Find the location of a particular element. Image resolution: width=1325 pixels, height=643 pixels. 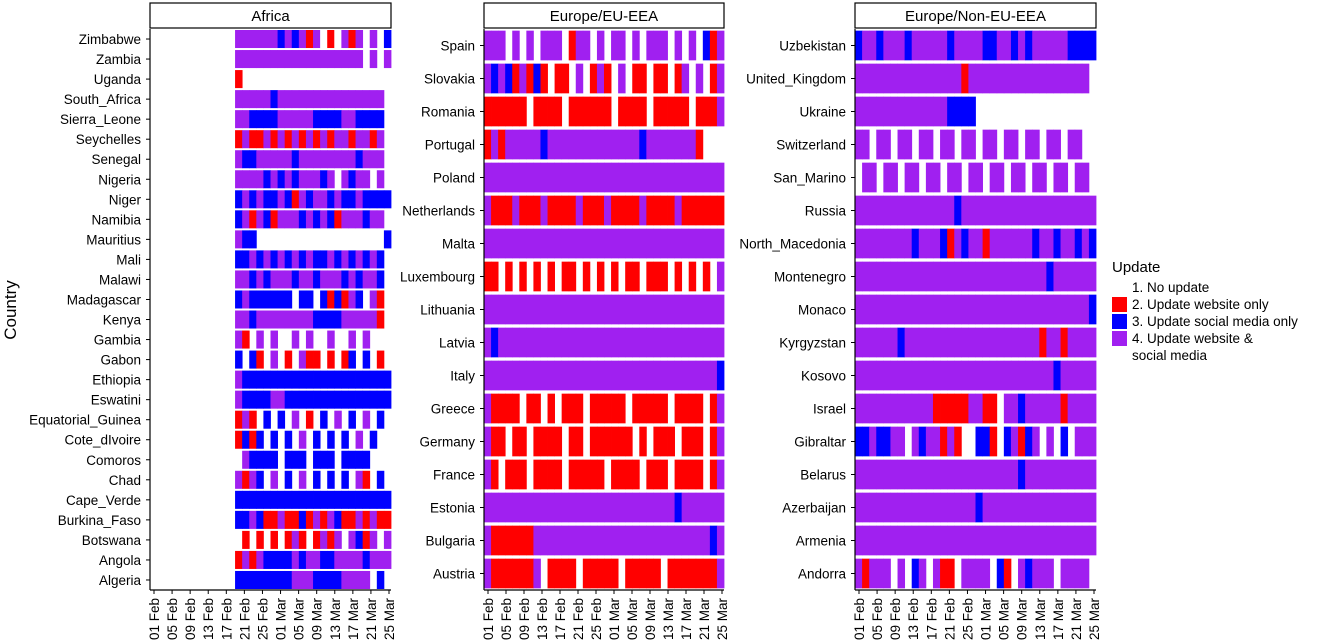

legend-key is located at coordinates (1119, 321).